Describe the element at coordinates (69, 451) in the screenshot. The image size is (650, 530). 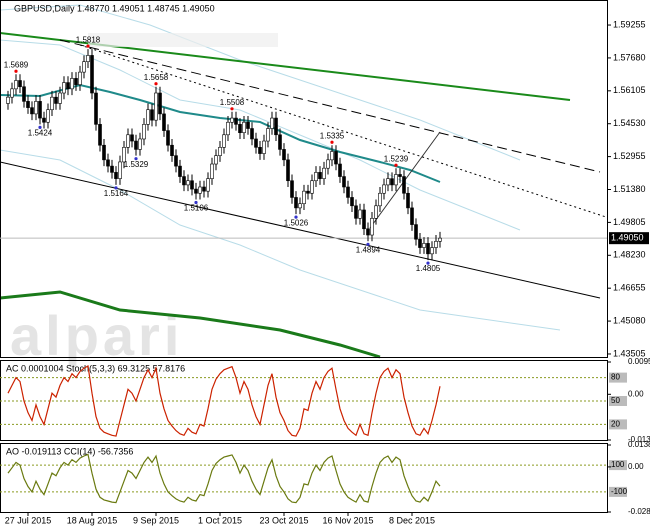
I see `panel-title: AO -0.019113 CCI(14) -56.7356` at that location.